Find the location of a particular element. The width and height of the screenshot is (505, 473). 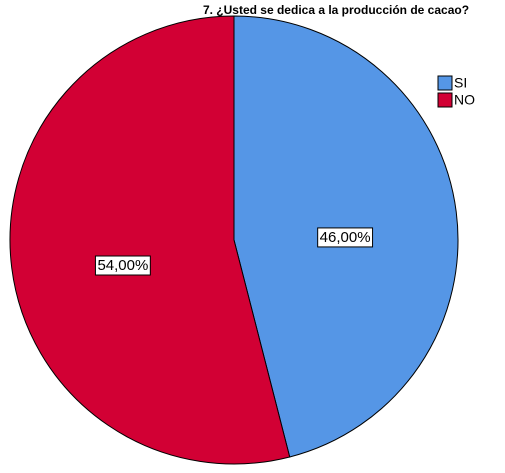

legend-label: SI is located at coordinates (460, 83).